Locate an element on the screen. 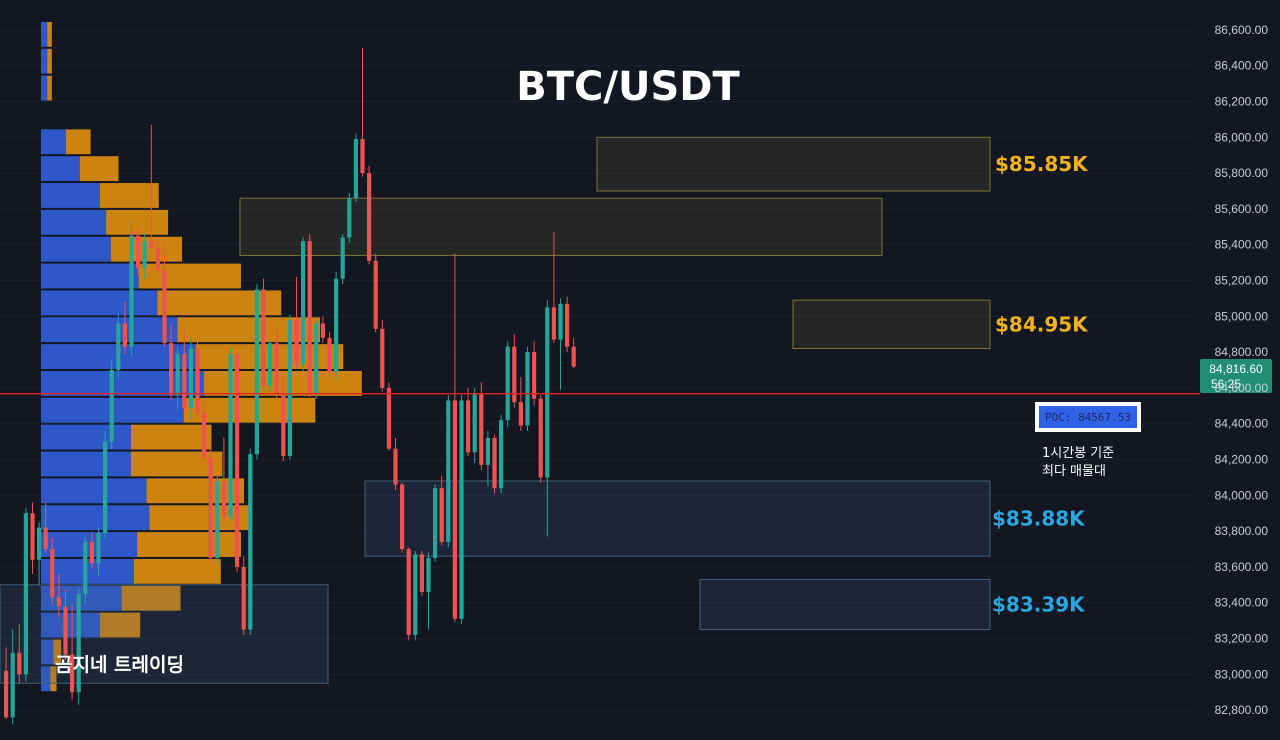  y-tick-label: 83,800.00 is located at coordinates (1242, 531).